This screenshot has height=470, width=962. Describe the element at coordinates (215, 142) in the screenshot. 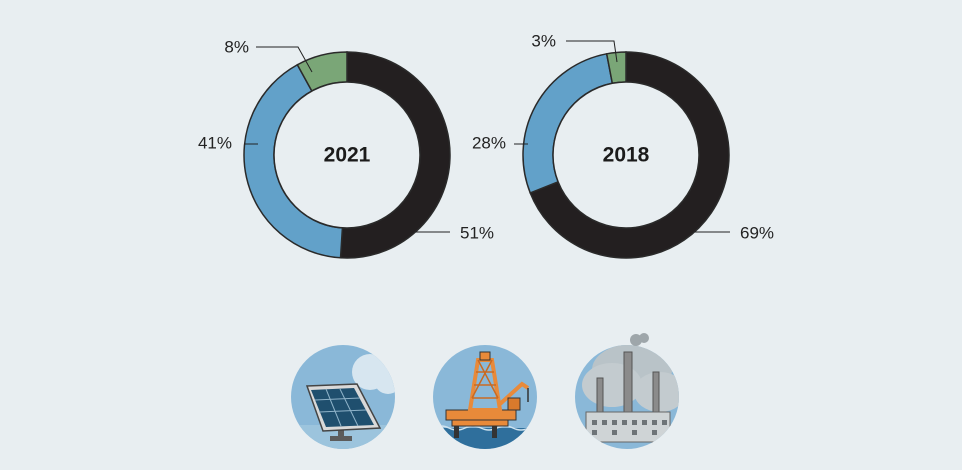

I see `slice-label-2021-1: 41%` at that location.